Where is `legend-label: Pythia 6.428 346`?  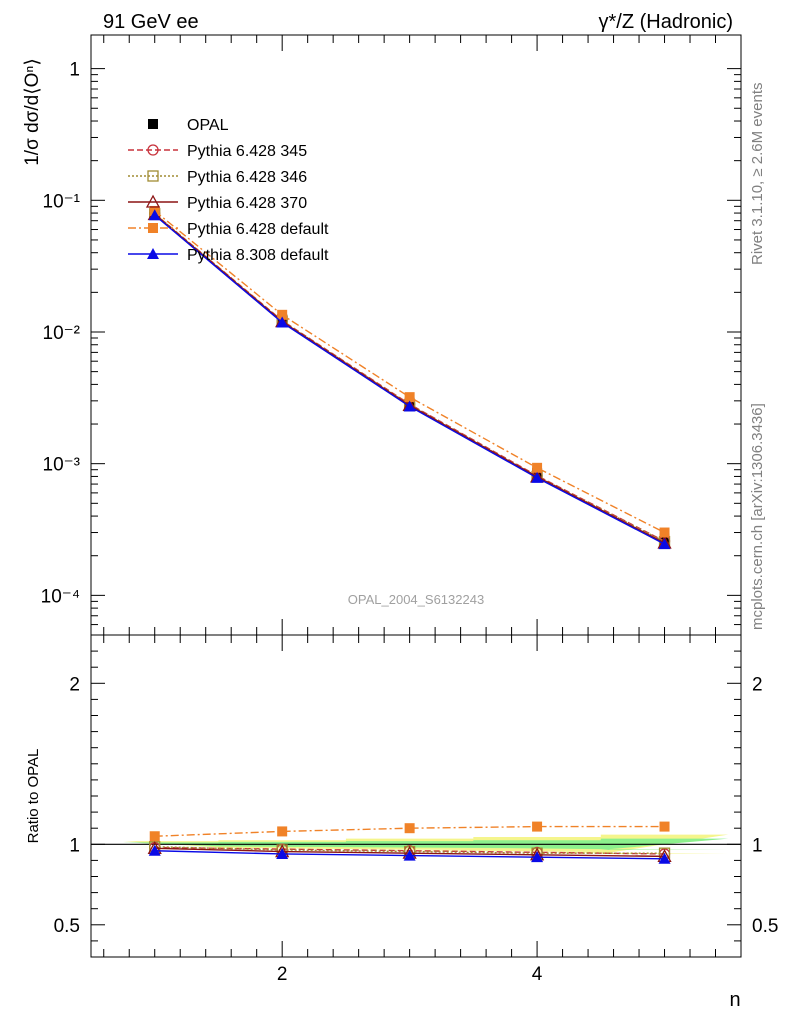 legend-label: Pythia 6.428 346 is located at coordinates (247, 177).